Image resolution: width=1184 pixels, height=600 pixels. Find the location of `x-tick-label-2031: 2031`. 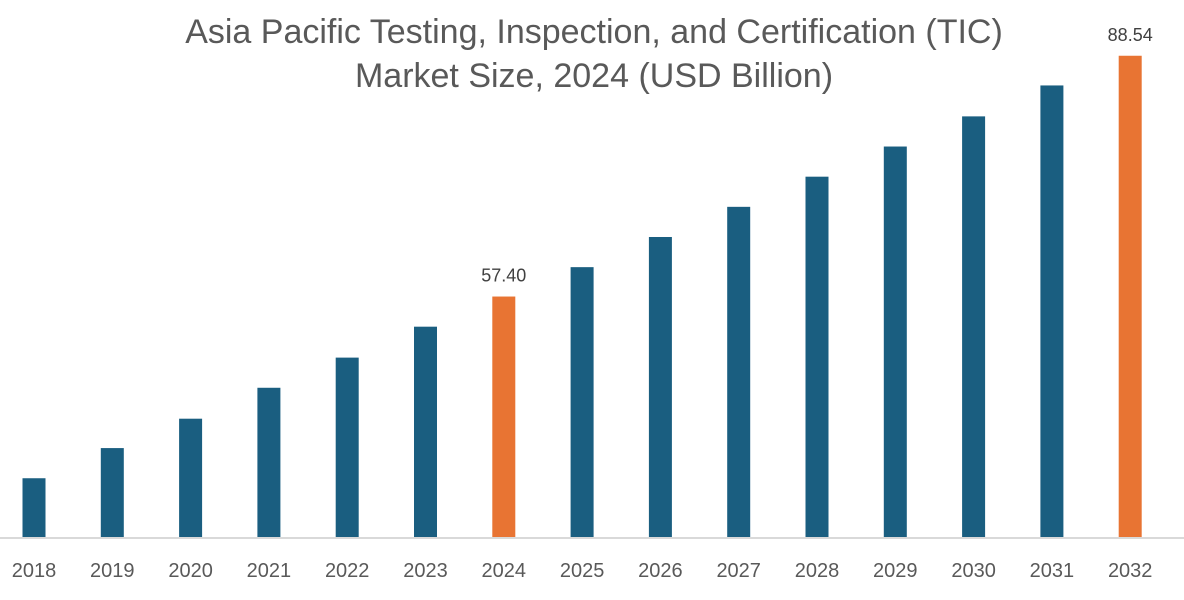

x-tick-label-2031: 2031 is located at coordinates (1052, 571).